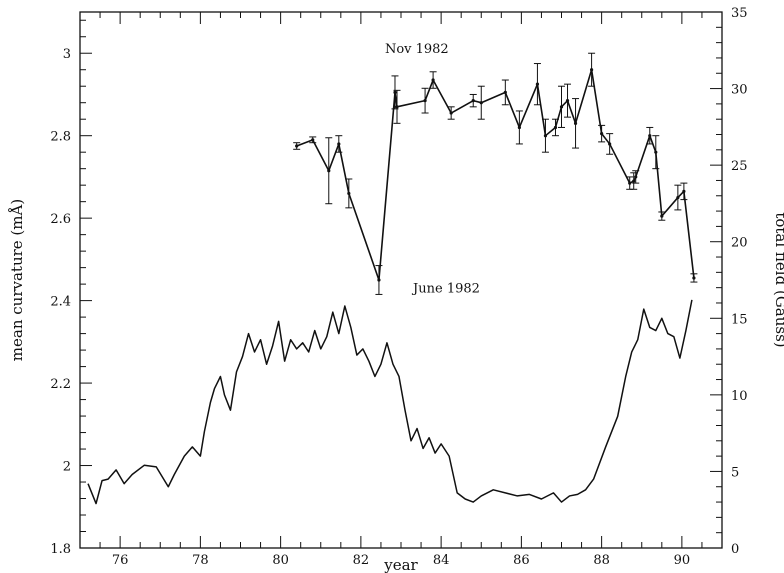 The height and width of the screenshot is (573, 784). I want to click on y-axis-left-ticks: 1.8 2 2.2 2.4 2.6 2.8 3, so click(60, 302).